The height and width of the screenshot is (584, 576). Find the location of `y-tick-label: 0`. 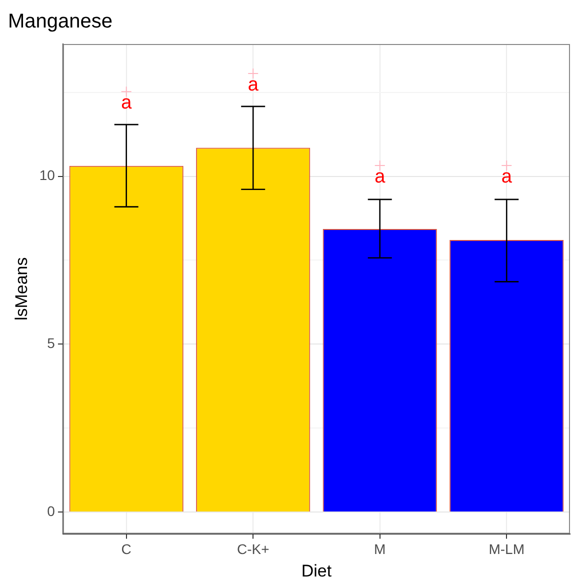

y-tick-label: 0 is located at coordinates (51, 510).